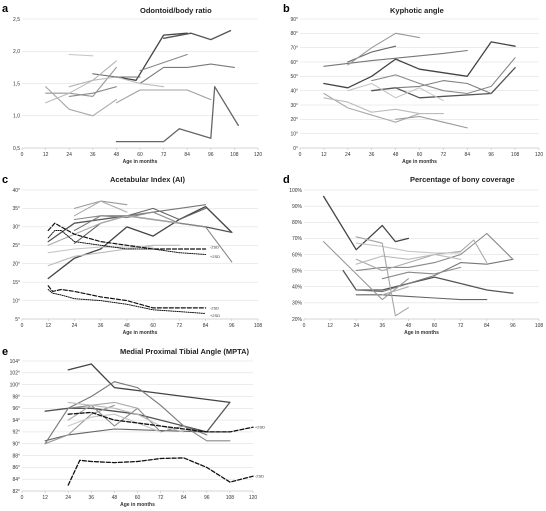 This screenshot has width=546, height=511. What do you see at coordinates (539, 155) in the screenshot?
I see `x-tick-label: 120` at bounding box center [539, 155].